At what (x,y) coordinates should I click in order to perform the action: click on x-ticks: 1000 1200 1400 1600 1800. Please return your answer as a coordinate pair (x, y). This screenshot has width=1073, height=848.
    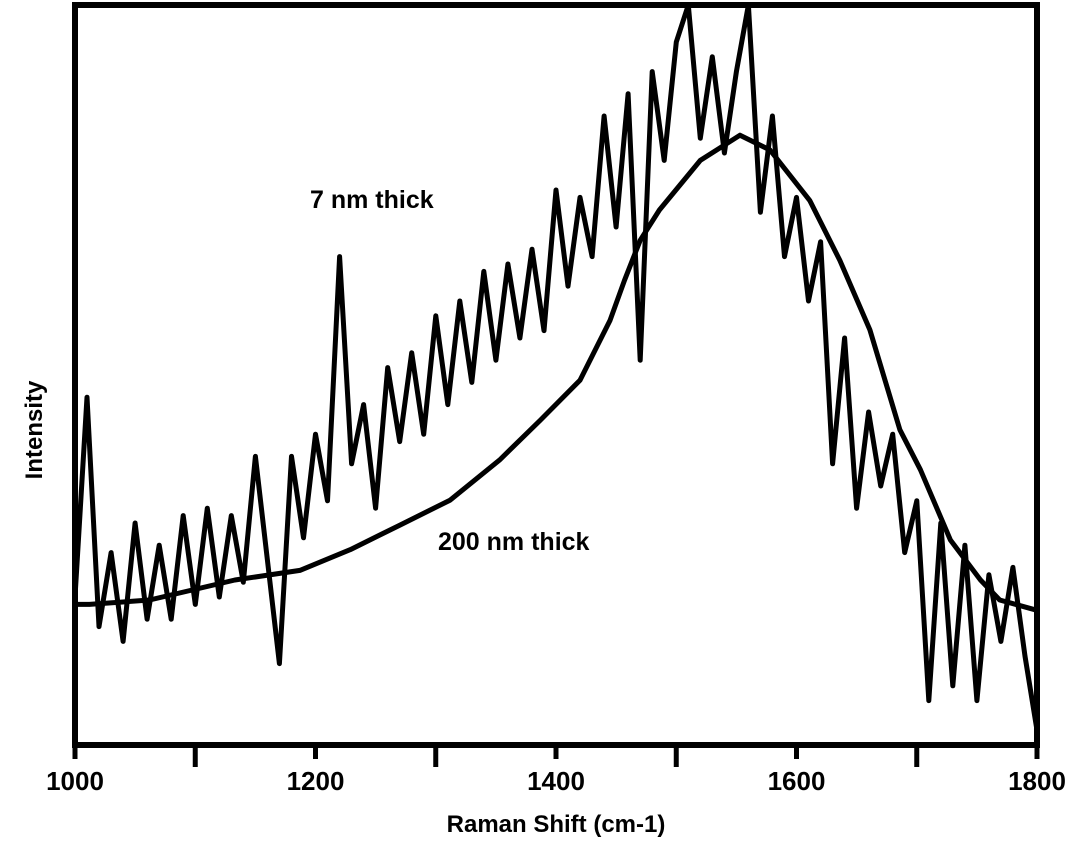
    Looking at the image, I should click on (556, 770).